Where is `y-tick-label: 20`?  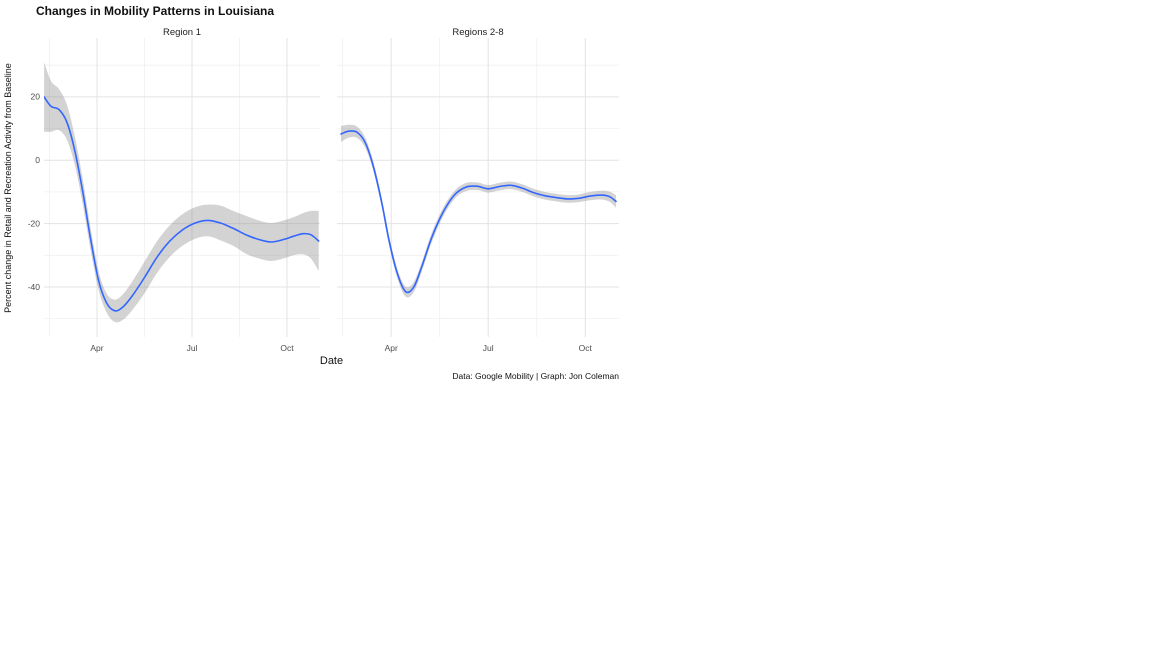 y-tick-label: 20 is located at coordinates (36, 97).